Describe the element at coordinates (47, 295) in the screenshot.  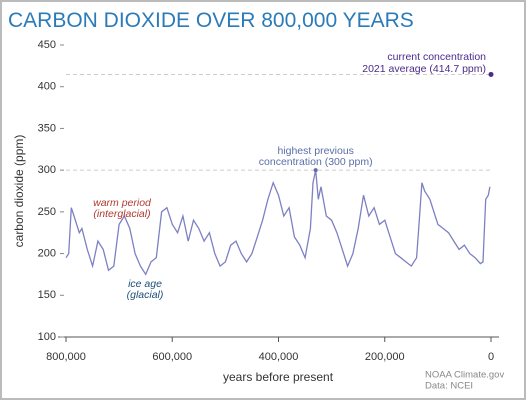
I see `y-tick-label: 150` at that location.